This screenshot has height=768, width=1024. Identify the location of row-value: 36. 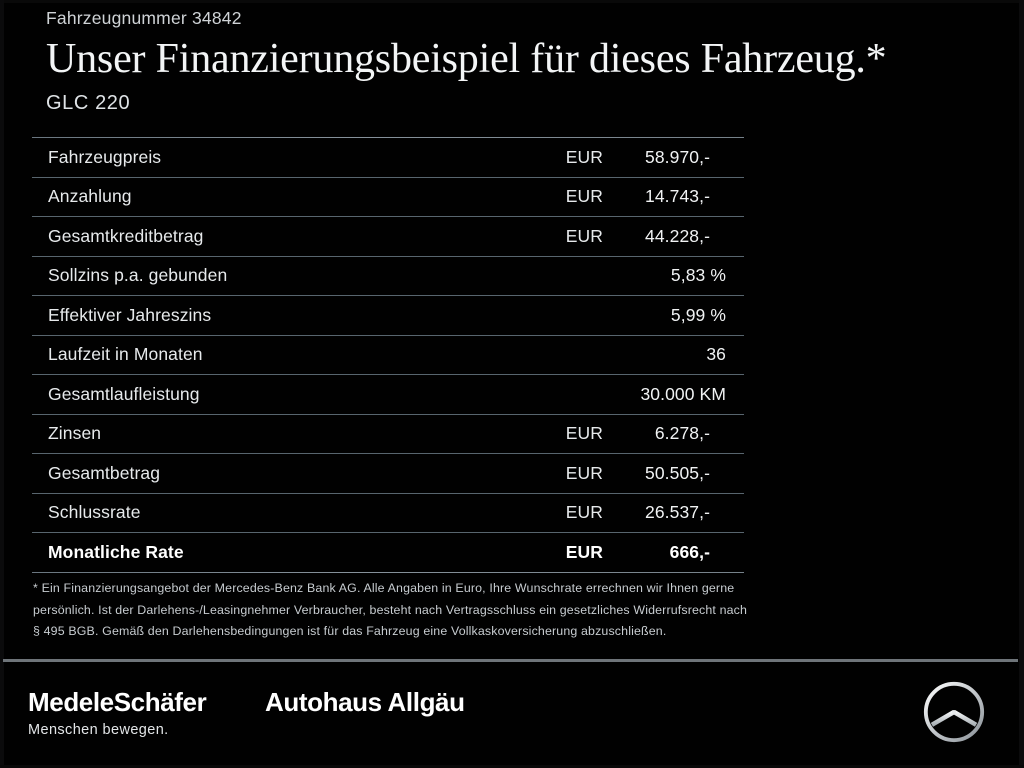
(716, 354).